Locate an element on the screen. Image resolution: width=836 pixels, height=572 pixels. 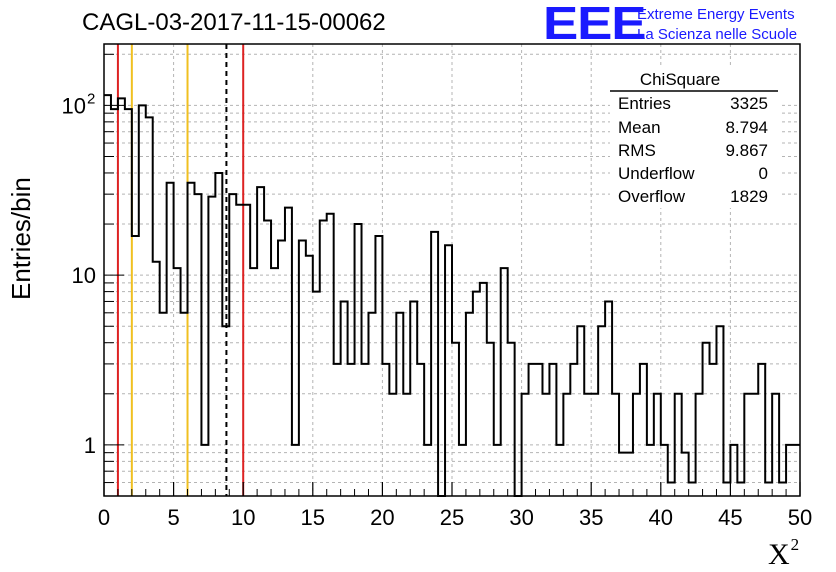
x-tick-label: 50 is located at coordinates (800, 517).